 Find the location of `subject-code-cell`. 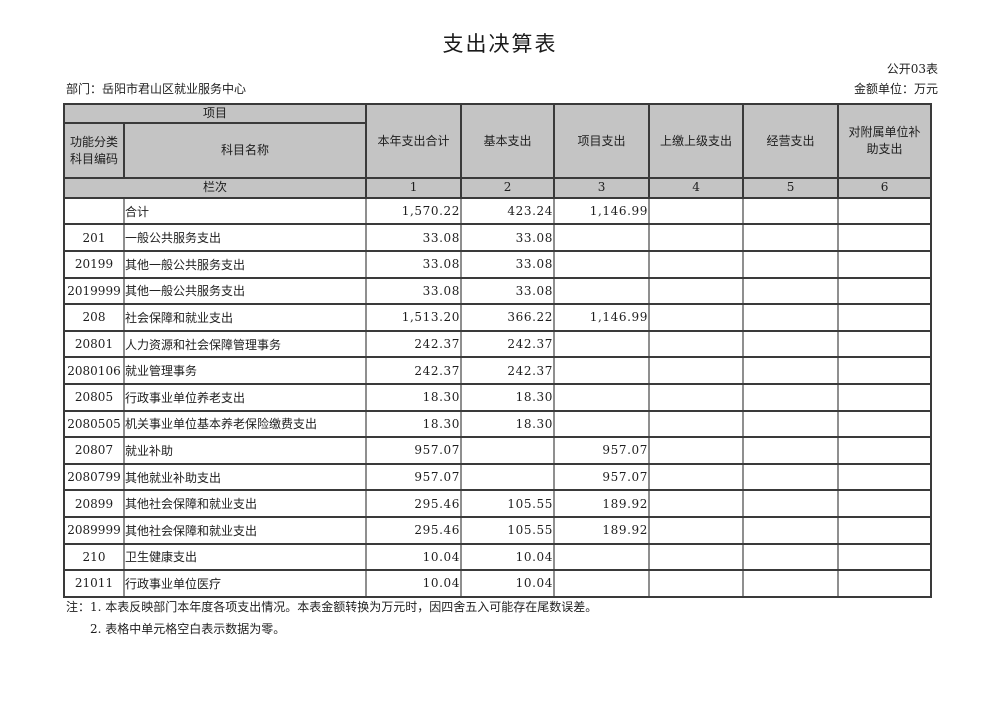

subject-code-cell is located at coordinates (94, 211).